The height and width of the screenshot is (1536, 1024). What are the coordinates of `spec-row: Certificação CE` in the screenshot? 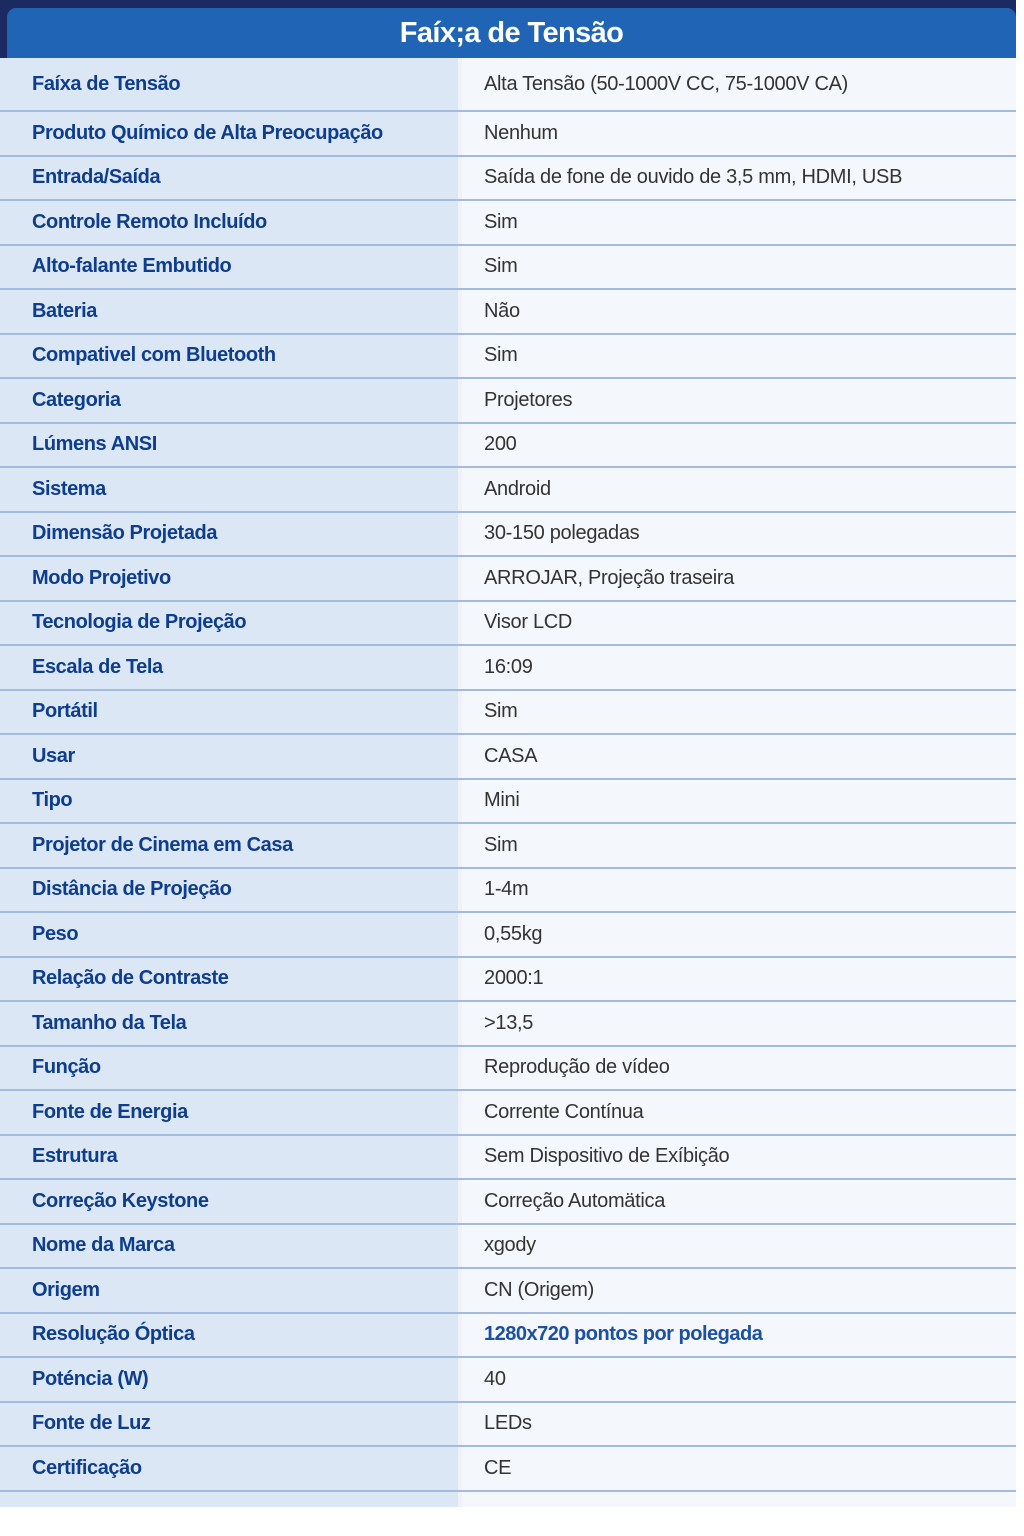 It's located at (508, 1469).